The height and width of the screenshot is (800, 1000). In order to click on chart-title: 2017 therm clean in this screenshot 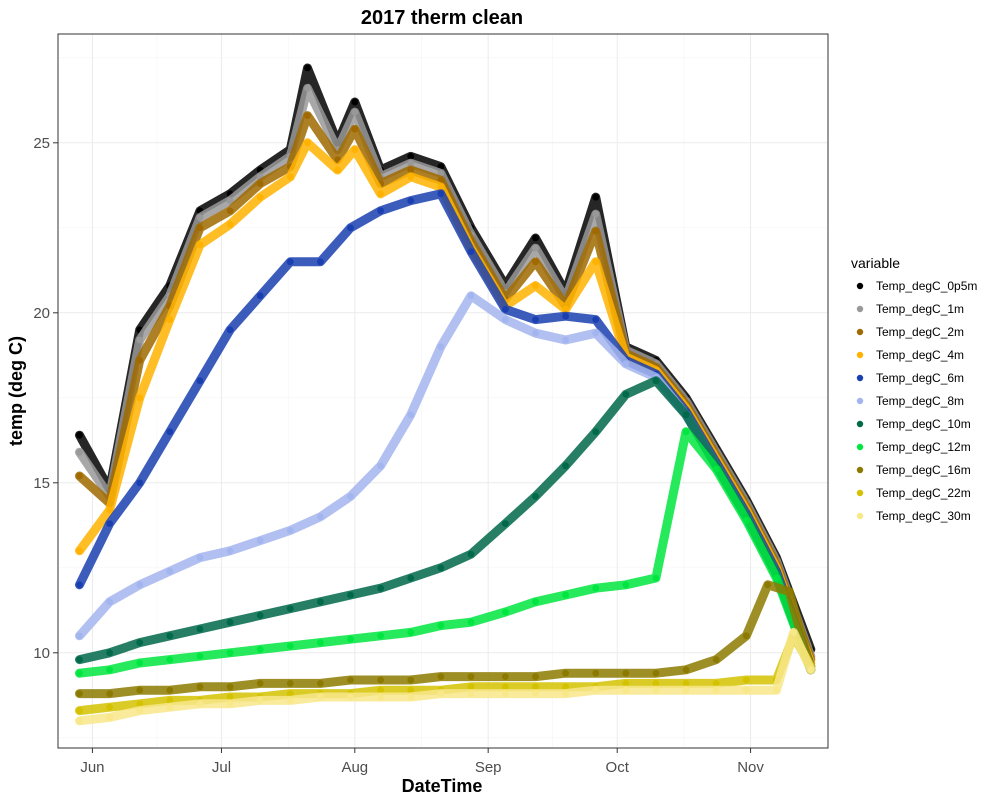, I will do `click(442, 18)`.